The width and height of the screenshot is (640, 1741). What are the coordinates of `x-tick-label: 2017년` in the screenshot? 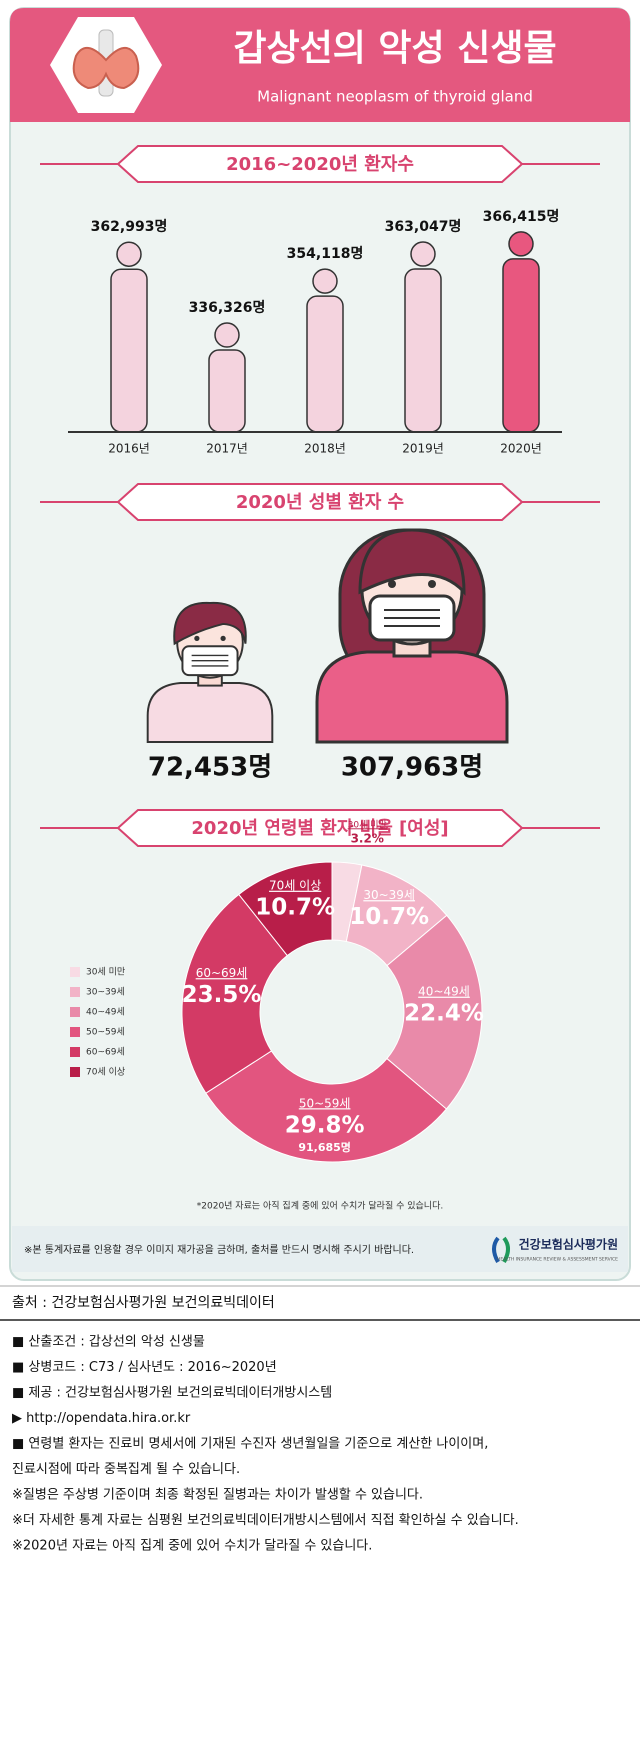 It's located at (227, 449).